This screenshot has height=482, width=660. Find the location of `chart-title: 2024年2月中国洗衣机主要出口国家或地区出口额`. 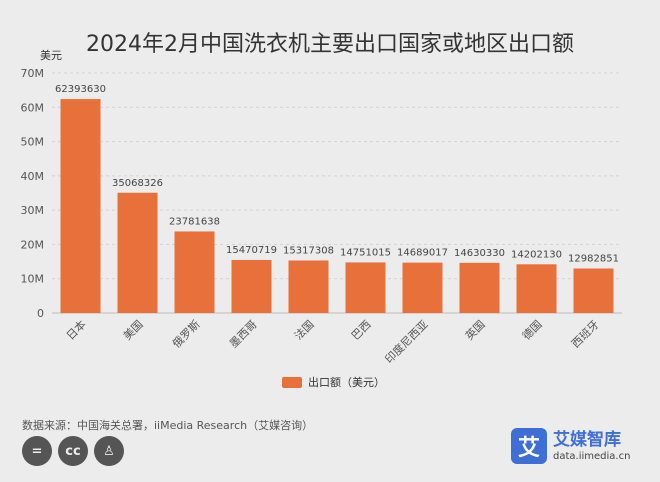

chart-title: 2024年2月中国洗衣机主要出口国家或地区出口额 is located at coordinates (330, 44).